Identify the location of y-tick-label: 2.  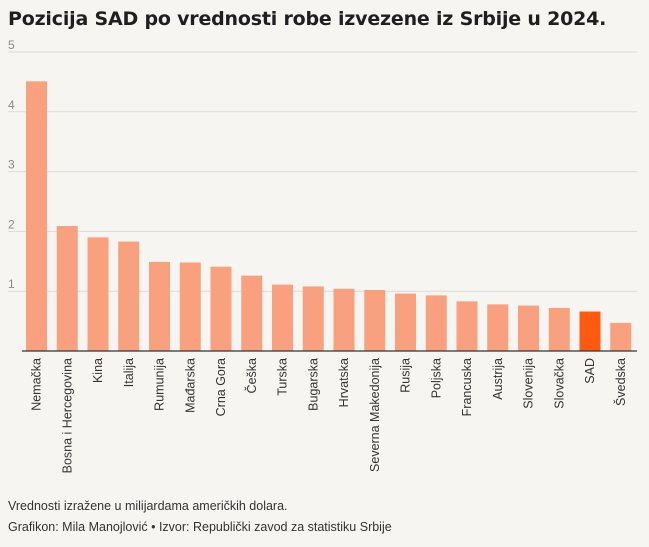
(11, 224).